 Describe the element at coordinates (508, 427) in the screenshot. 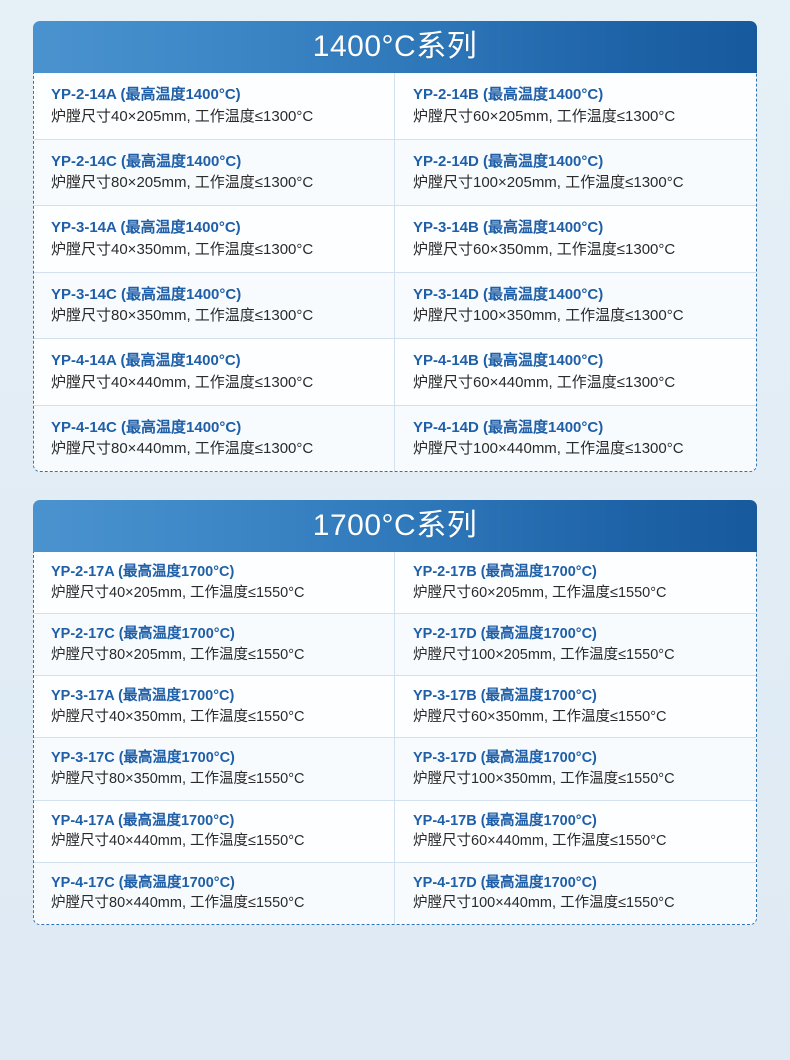

I see `model-name: YP-4-14D (最高温度1400°C)` at that location.